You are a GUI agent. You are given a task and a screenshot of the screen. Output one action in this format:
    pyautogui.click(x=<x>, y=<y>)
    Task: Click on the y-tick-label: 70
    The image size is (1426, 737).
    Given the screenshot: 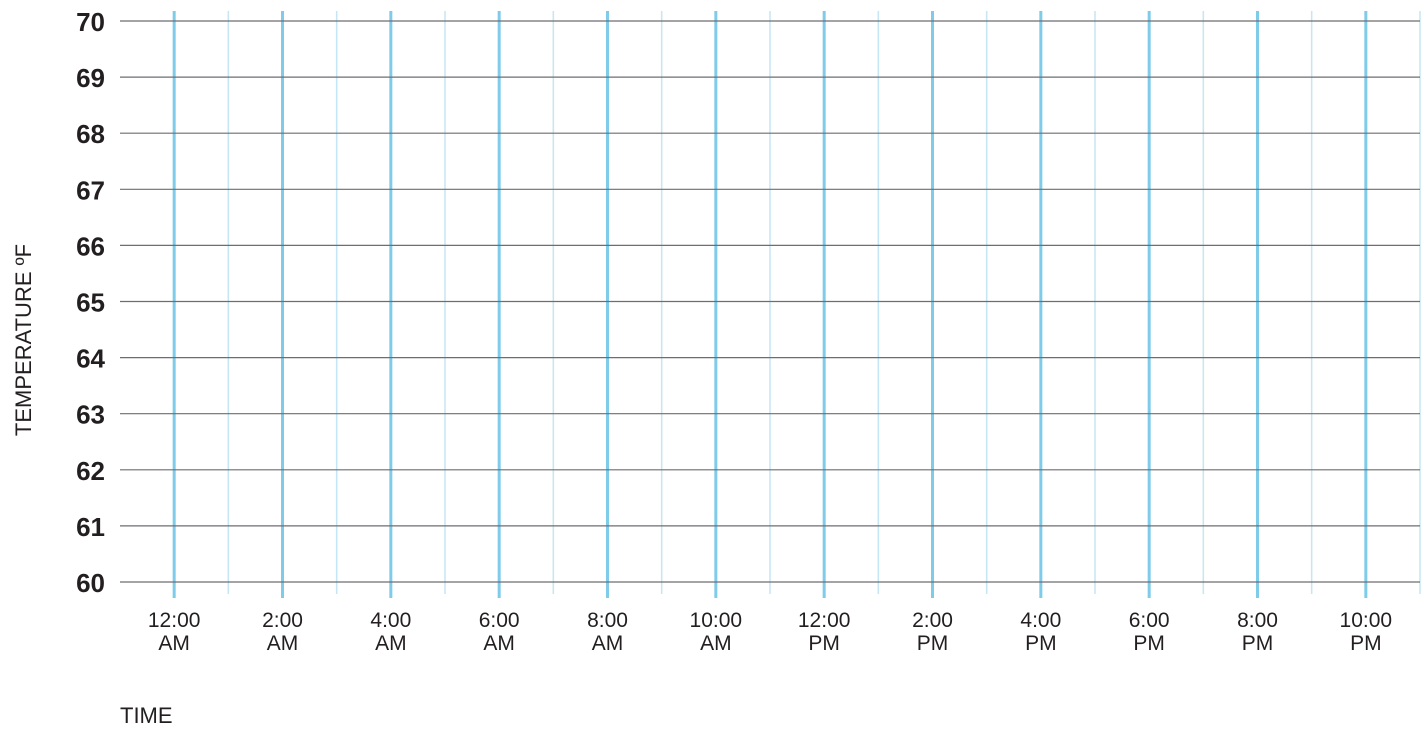 What is the action you would take?
    pyautogui.click(x=90, y=22)
    